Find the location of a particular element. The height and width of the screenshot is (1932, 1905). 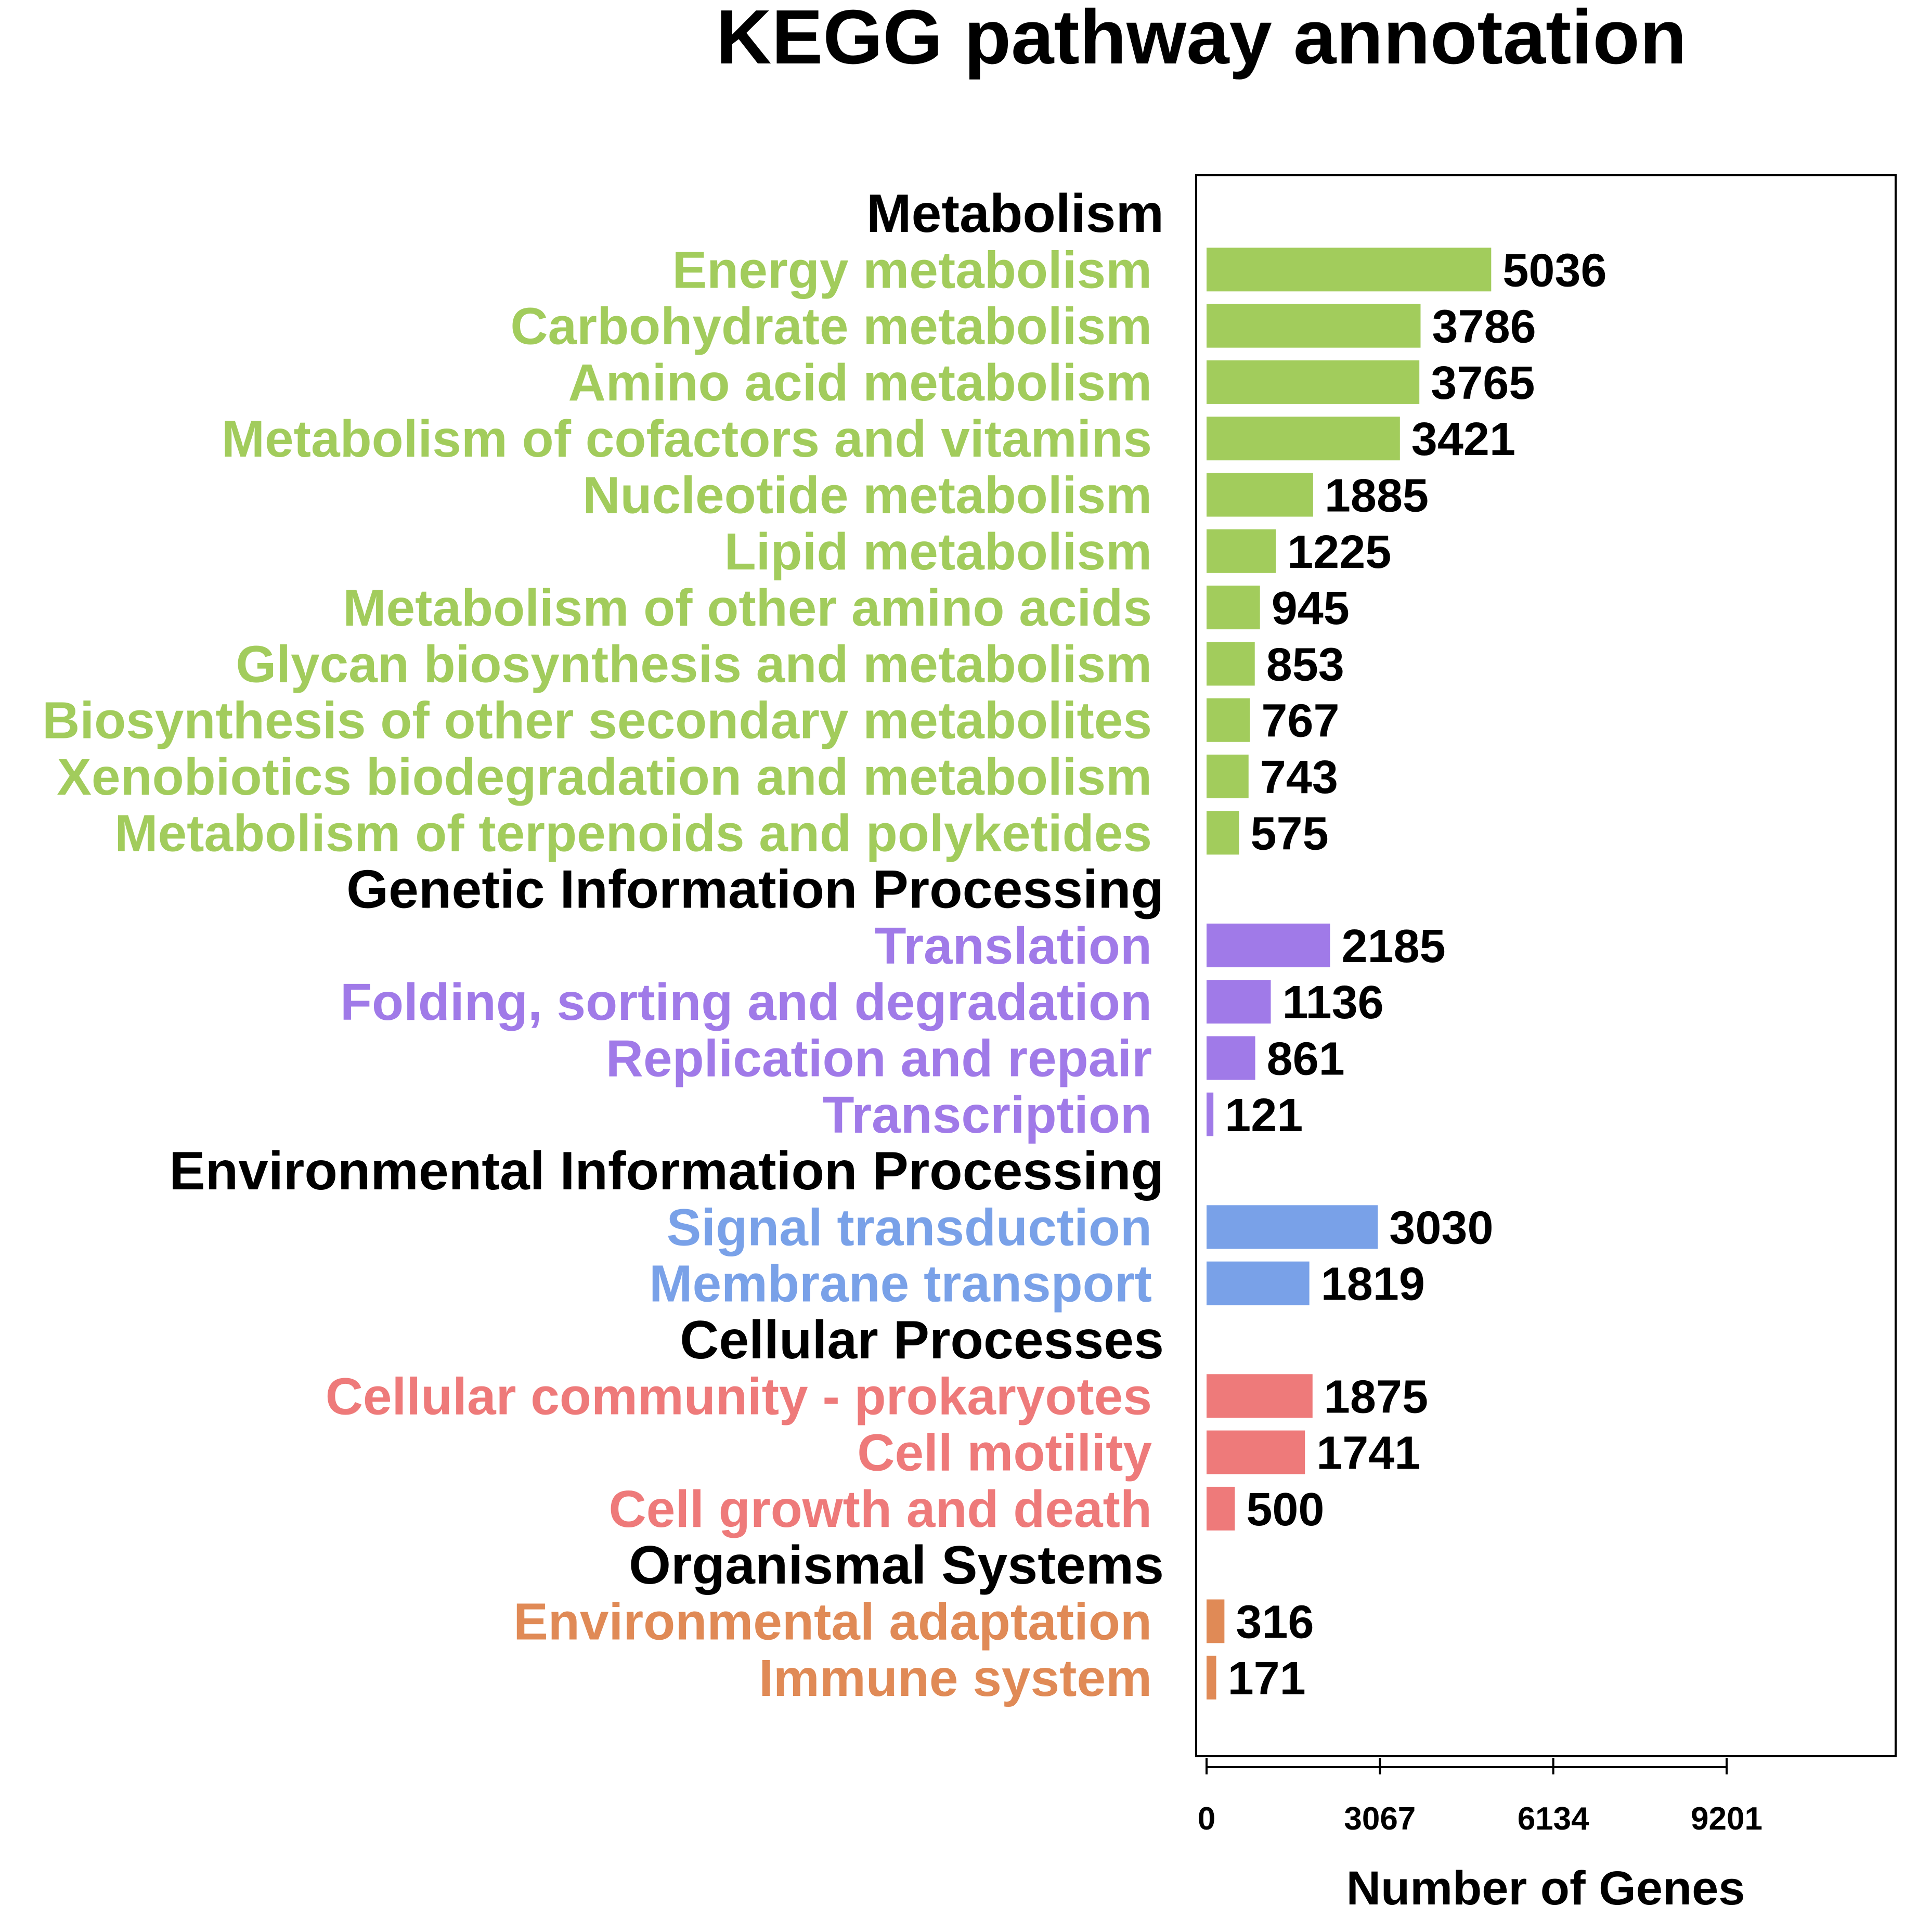

data-label: 1885 is located at coordinates (1377, 496).